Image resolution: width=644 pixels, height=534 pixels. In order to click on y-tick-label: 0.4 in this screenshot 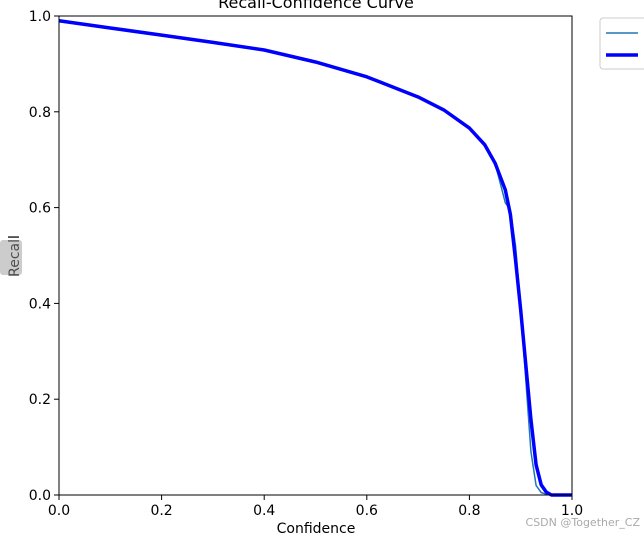, I will do `click(40, 304)`.